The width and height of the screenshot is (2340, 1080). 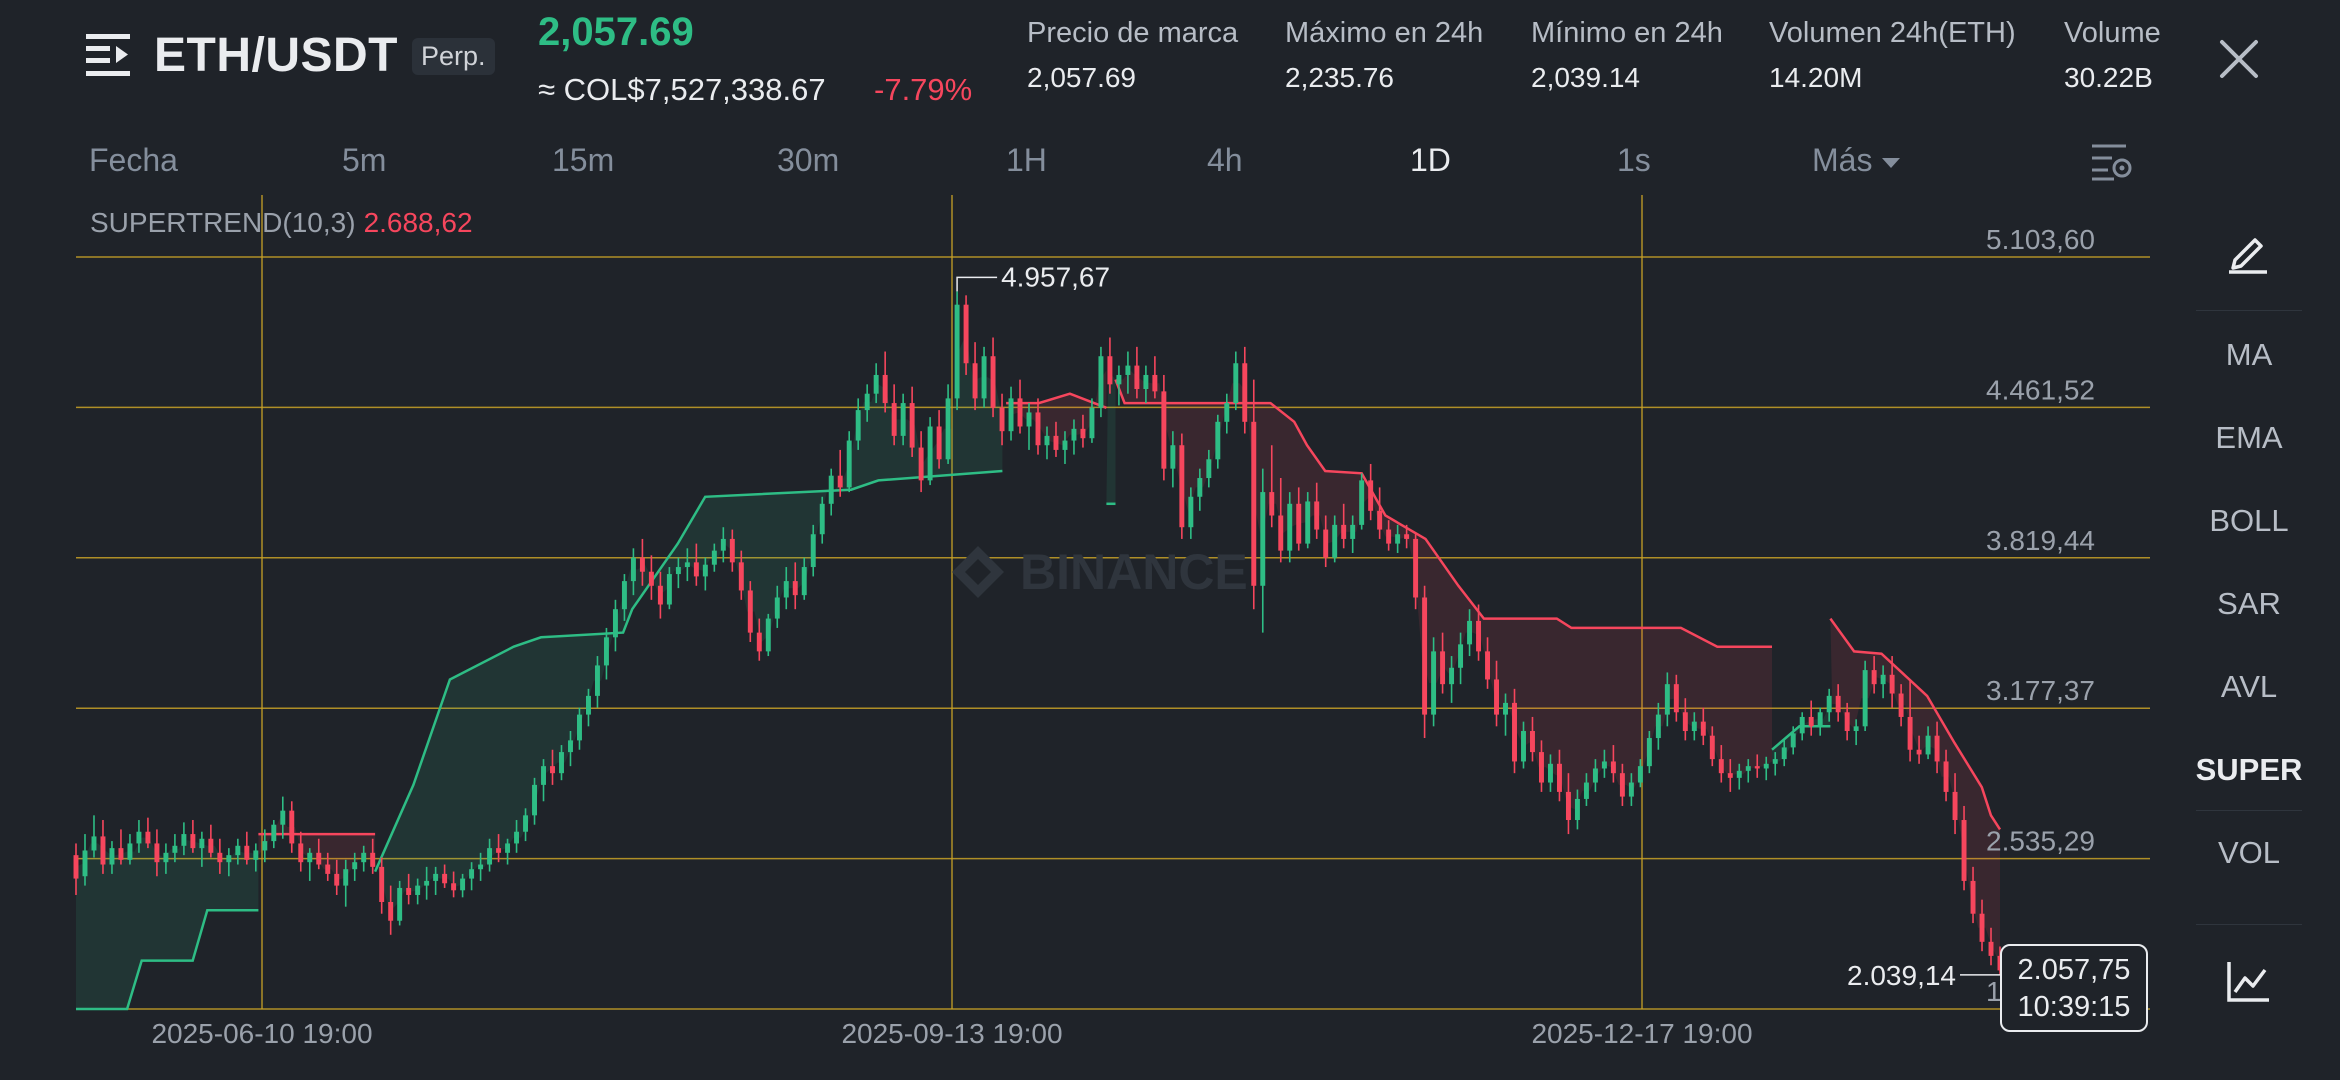 I want to click on tab-5m: 5m, so click(x=364, y=160).